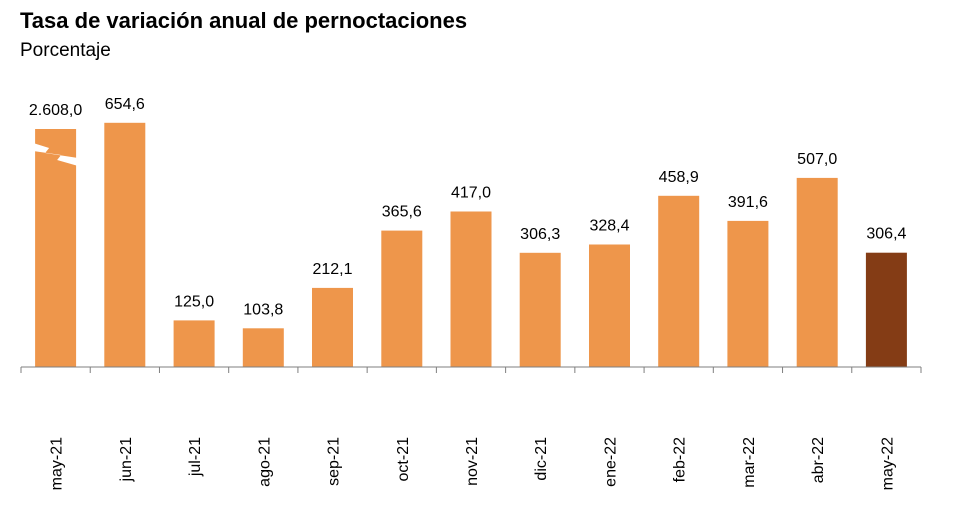  What do you see at coordinates (194, 301) in the screenshot?
I see `value-label-jul-21: 125,0` at bounding box center [194, 301].